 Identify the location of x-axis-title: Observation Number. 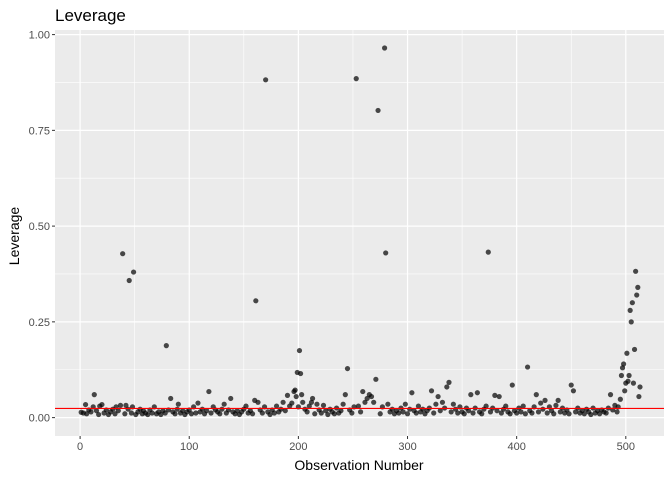
(359, 465).